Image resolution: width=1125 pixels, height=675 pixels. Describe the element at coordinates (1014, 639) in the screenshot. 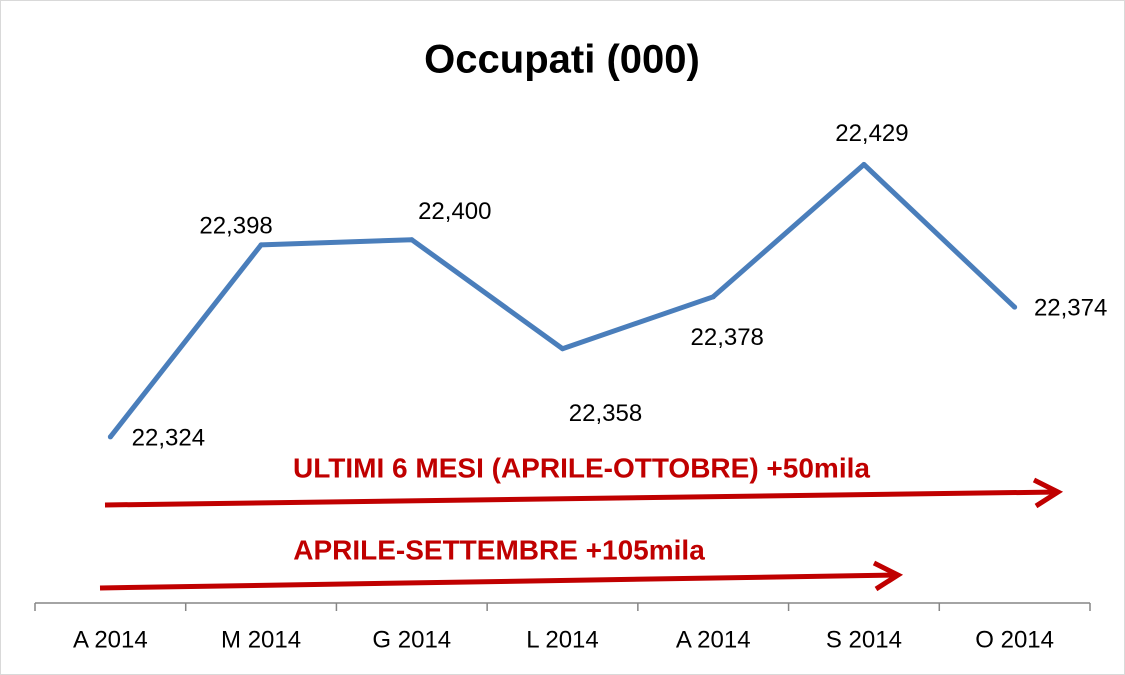

I see `x-tick-label: O 2014` at that location.